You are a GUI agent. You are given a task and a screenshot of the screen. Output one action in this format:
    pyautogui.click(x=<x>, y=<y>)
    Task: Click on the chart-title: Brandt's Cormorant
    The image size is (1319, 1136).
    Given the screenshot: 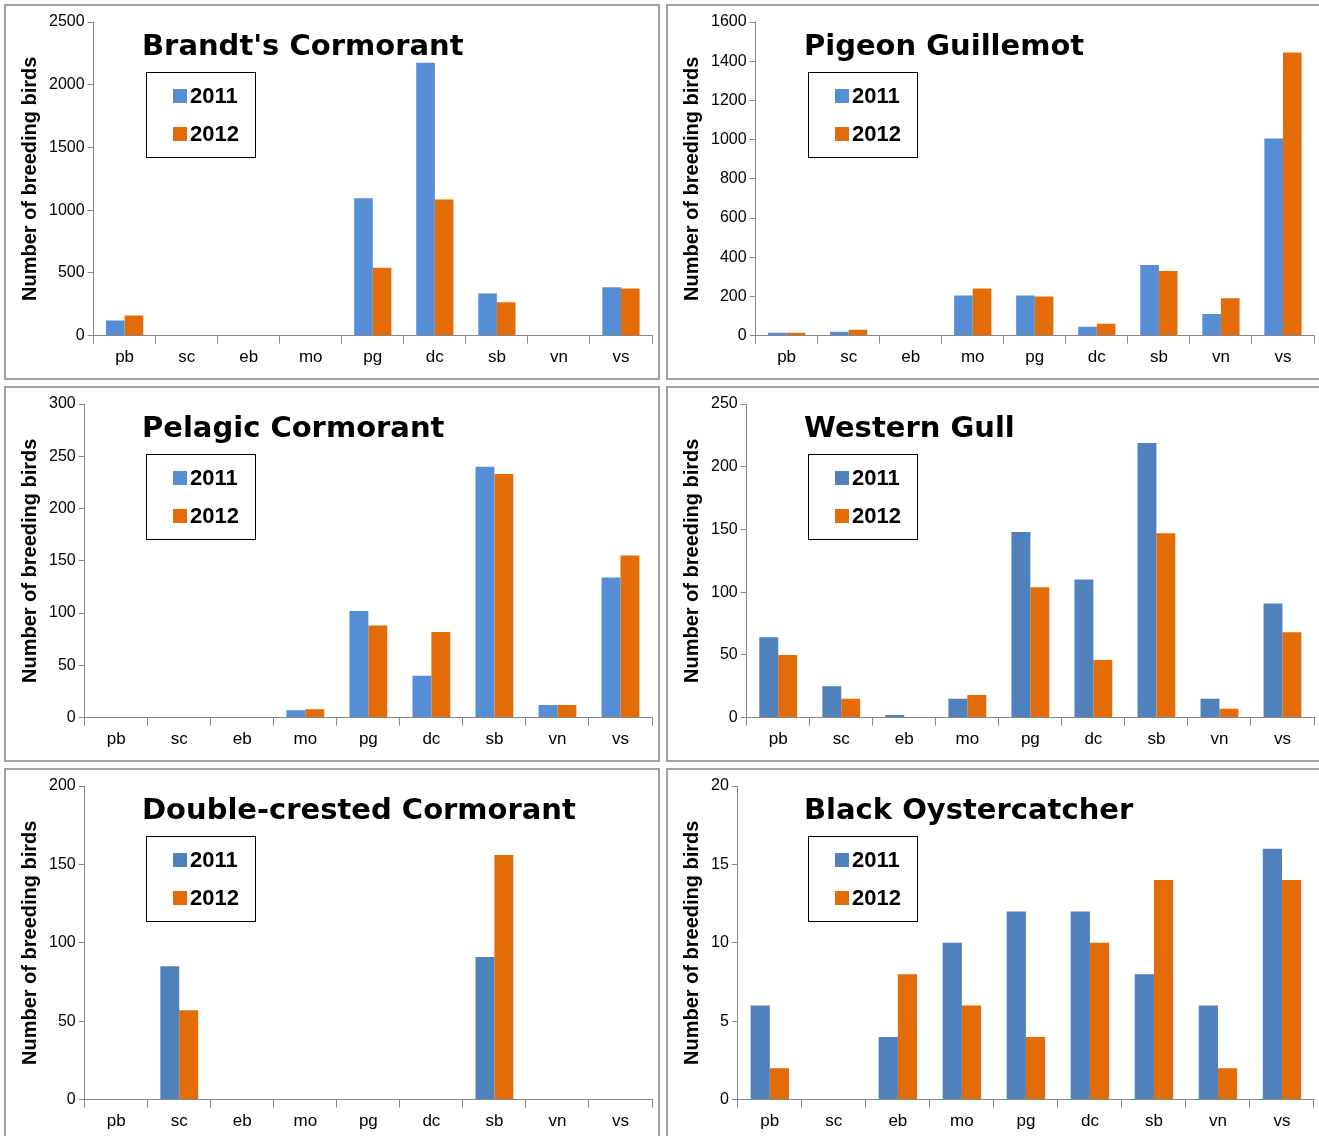 What is the action you would take?
    pyautogui.click(x=303, y=45)
    